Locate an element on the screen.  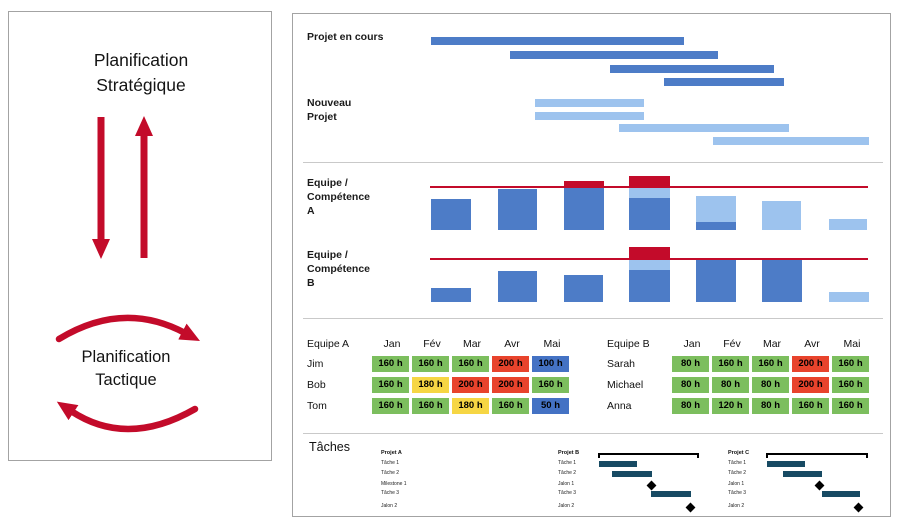
hist-team-b-capacity-line is located at coordinates (649, 259).